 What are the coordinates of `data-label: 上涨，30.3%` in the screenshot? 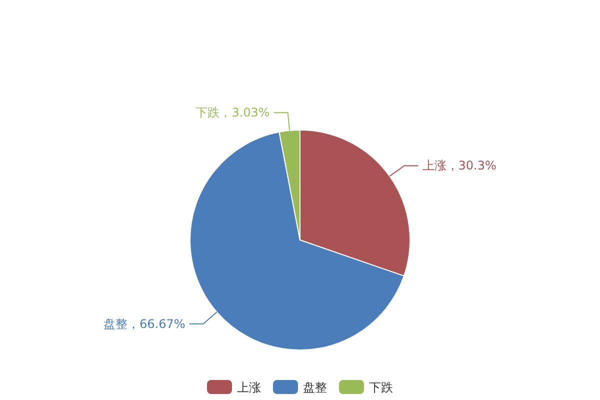 It's located at (459, 165).